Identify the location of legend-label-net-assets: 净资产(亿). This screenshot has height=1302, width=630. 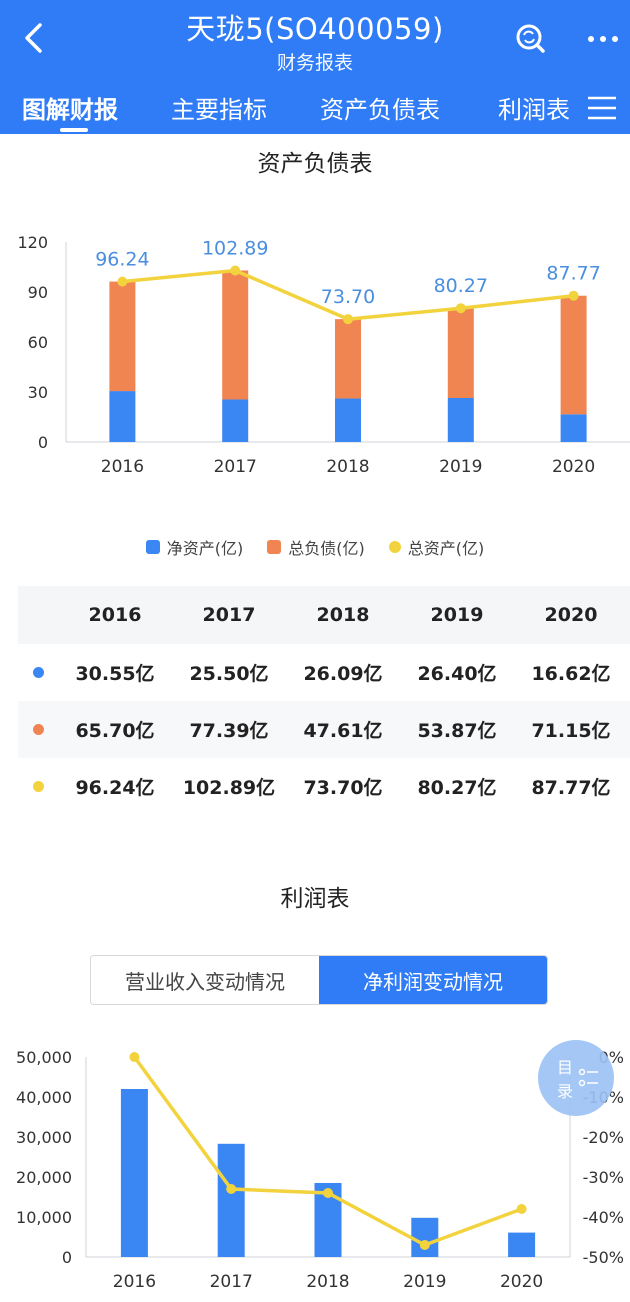
(205, 548).